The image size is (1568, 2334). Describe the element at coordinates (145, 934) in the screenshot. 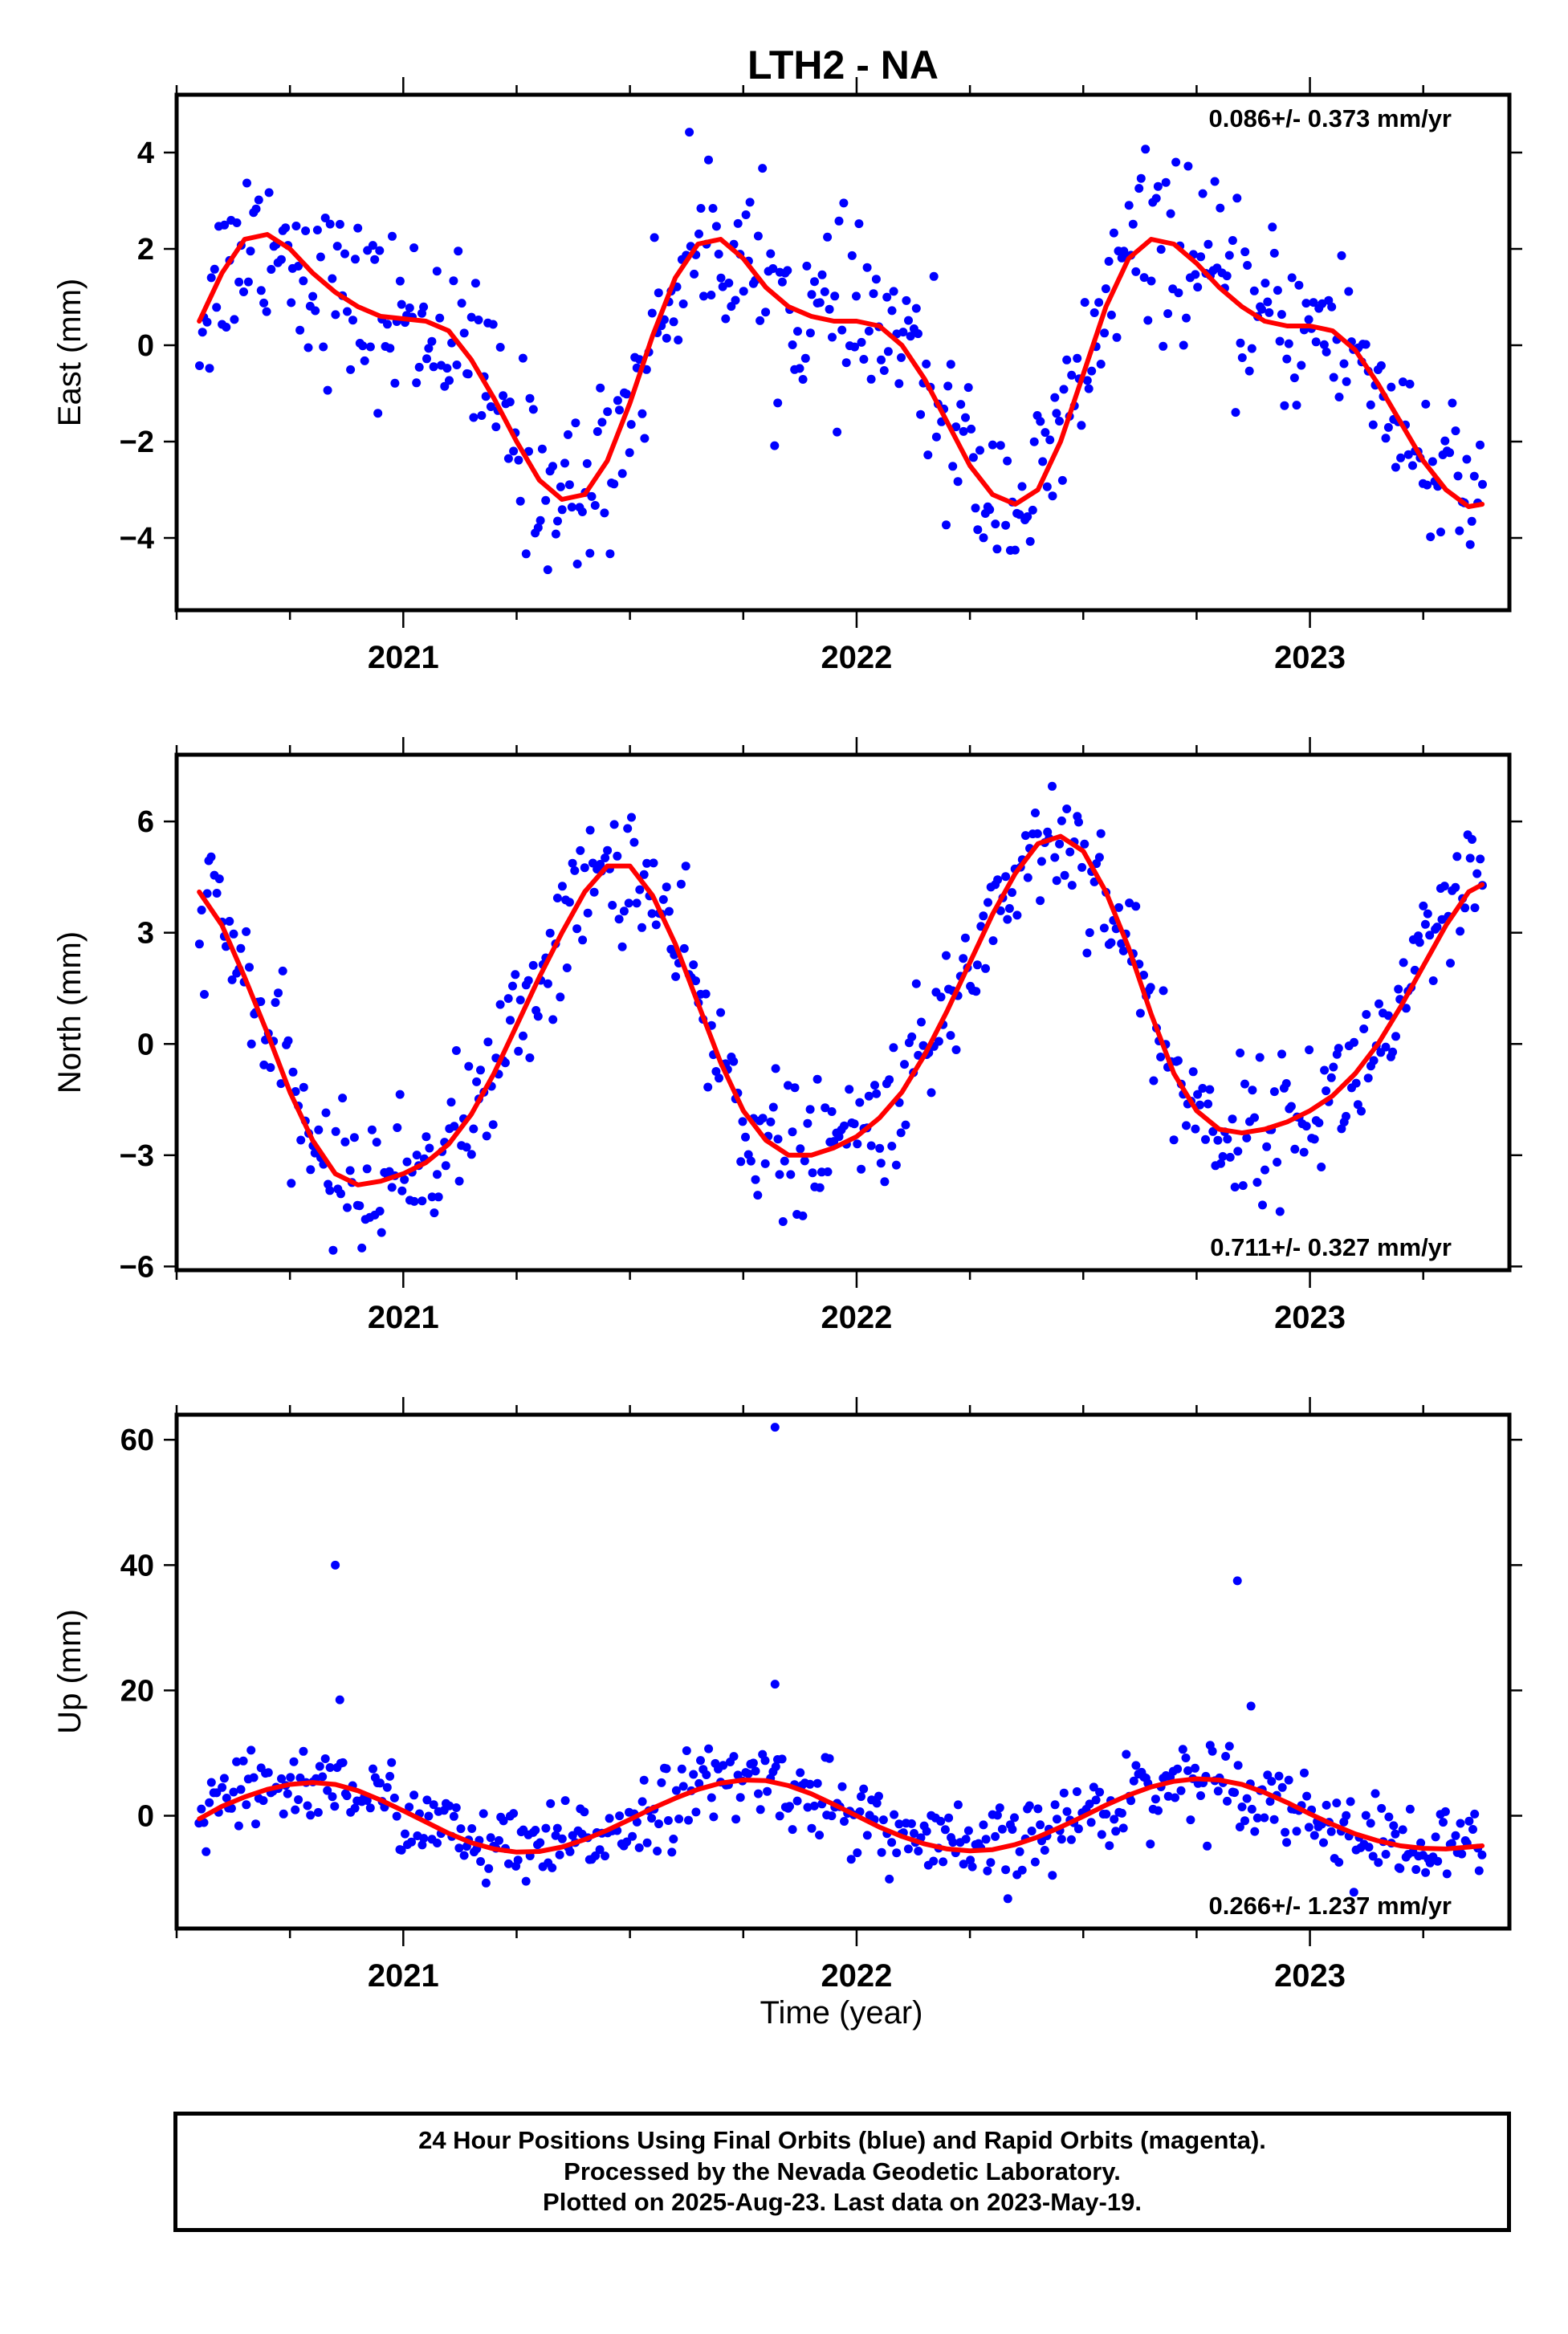

I see `north-y-tick-label: 3` at that location.